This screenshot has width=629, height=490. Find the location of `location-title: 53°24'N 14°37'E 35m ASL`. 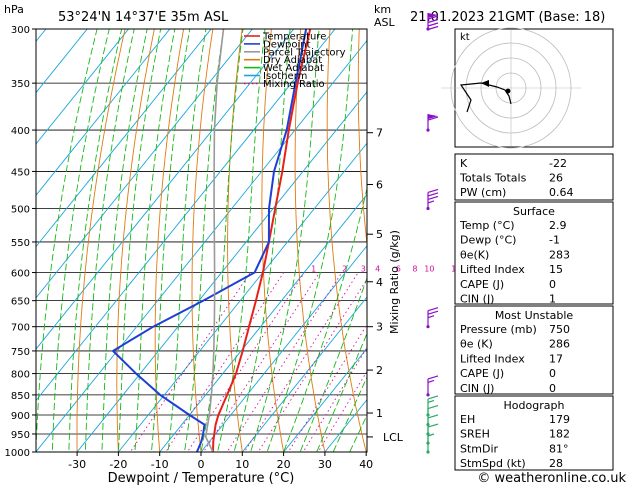

location-title: 53°24'N 14°37'E 35m ASL is located at coordinates (143, 17).